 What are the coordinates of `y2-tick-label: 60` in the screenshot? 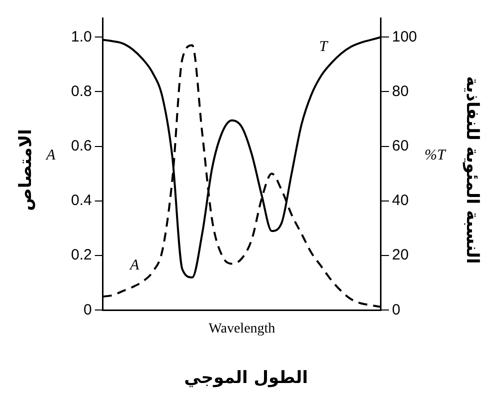 It's located at (400, 145).